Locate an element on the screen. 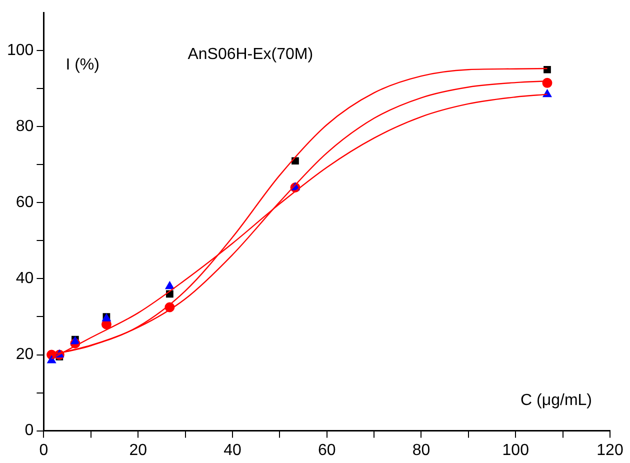 This screenshot has width=630, height=463. x-tick-label: 80 is located at coordinates (421, 450).